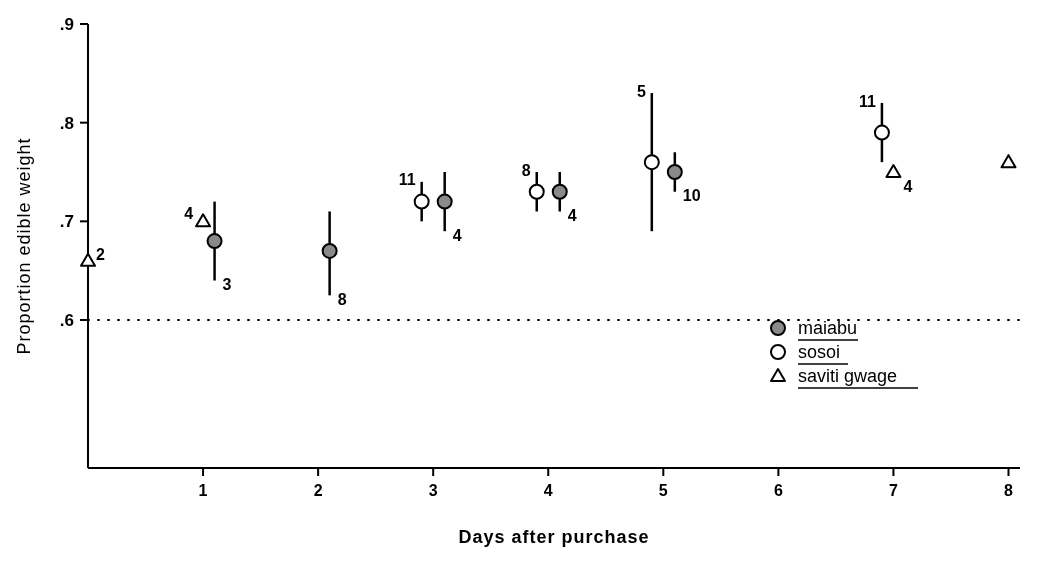  I want to click on x-tick-label: 7, so click(893, 490).